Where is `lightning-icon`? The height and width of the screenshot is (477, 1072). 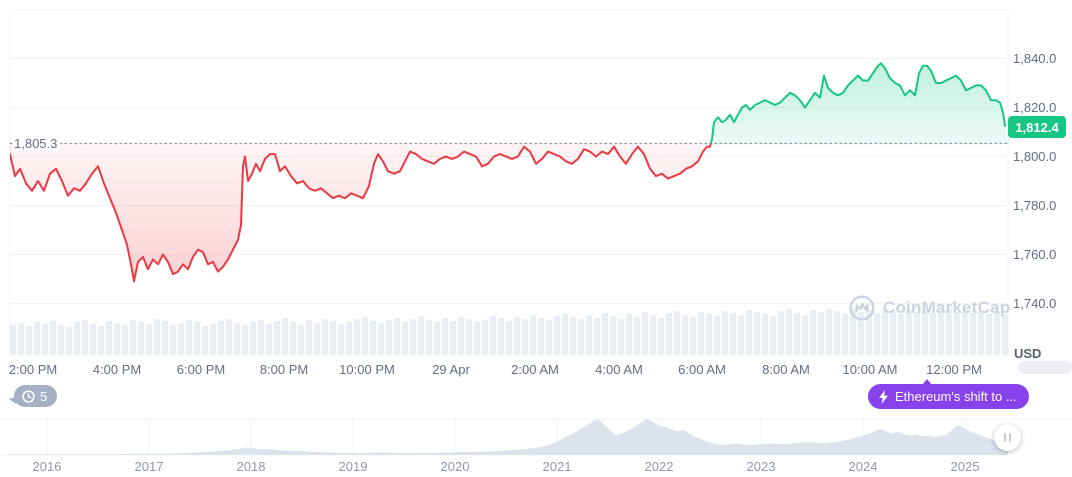
lightning-icon is located at coordinates (883, 396).